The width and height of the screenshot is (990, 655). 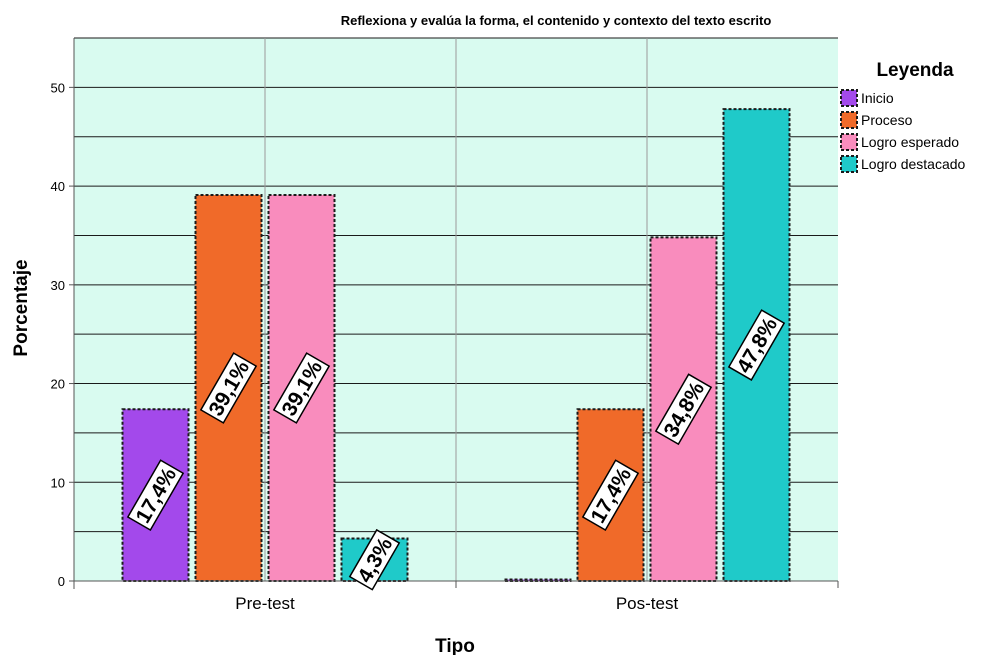 What do you see at coordinates (58, 482) in the screenshot?
I see `y-tick-label: 10` at bounding box center [58, 482].